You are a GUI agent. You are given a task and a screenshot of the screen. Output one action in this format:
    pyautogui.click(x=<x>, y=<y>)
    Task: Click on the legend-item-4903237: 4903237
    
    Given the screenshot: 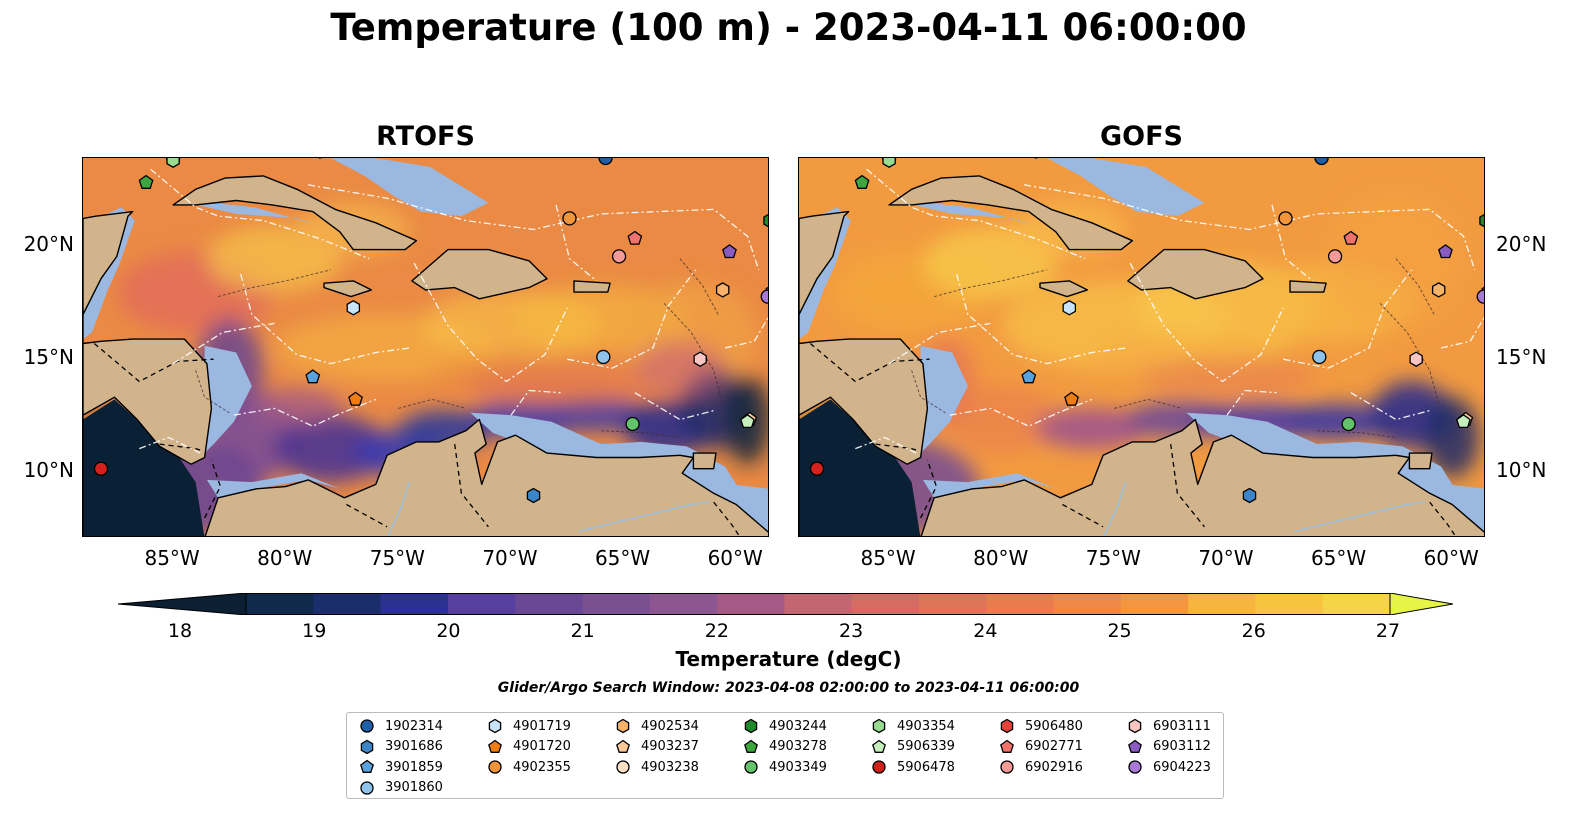 What is the action you would take?
    pyautogui.click(x=657, y=747)
    